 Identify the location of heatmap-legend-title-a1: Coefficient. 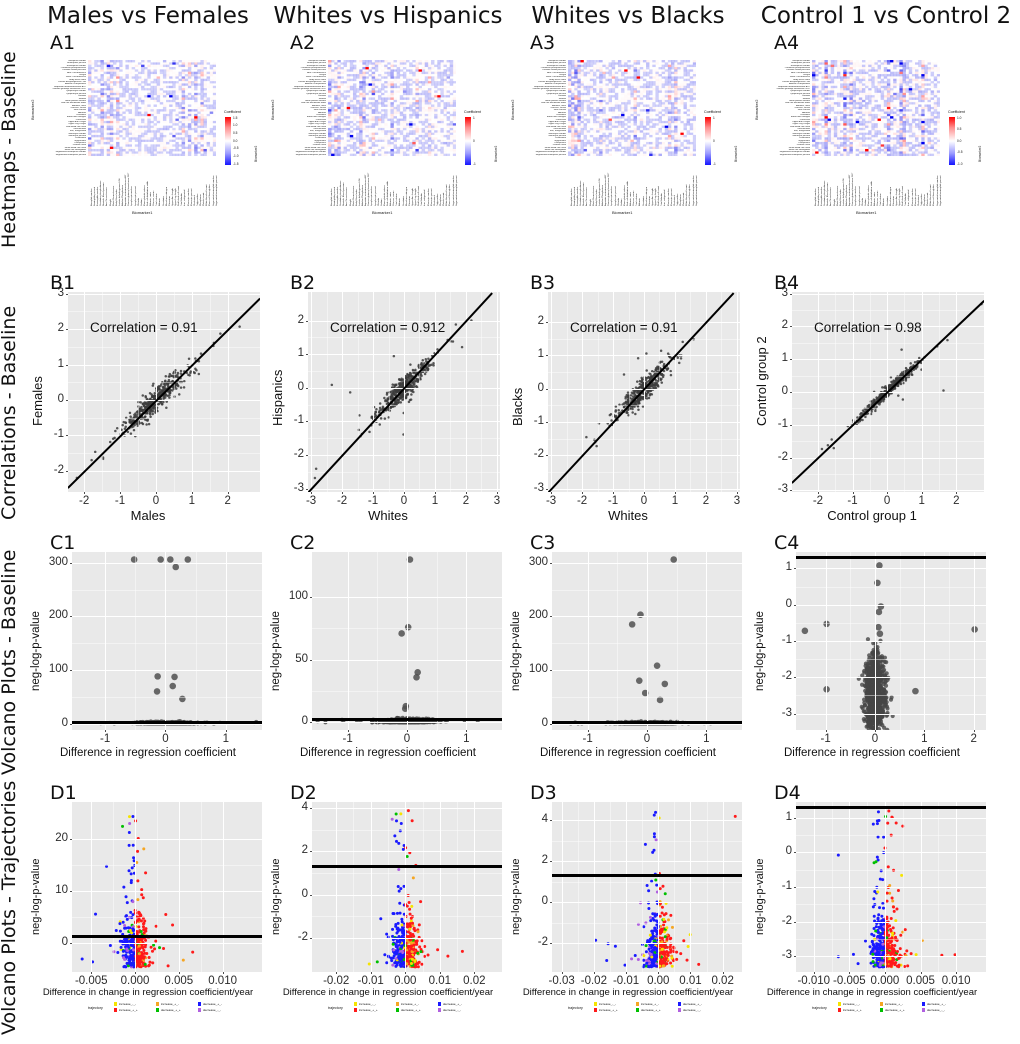
(232, 112).